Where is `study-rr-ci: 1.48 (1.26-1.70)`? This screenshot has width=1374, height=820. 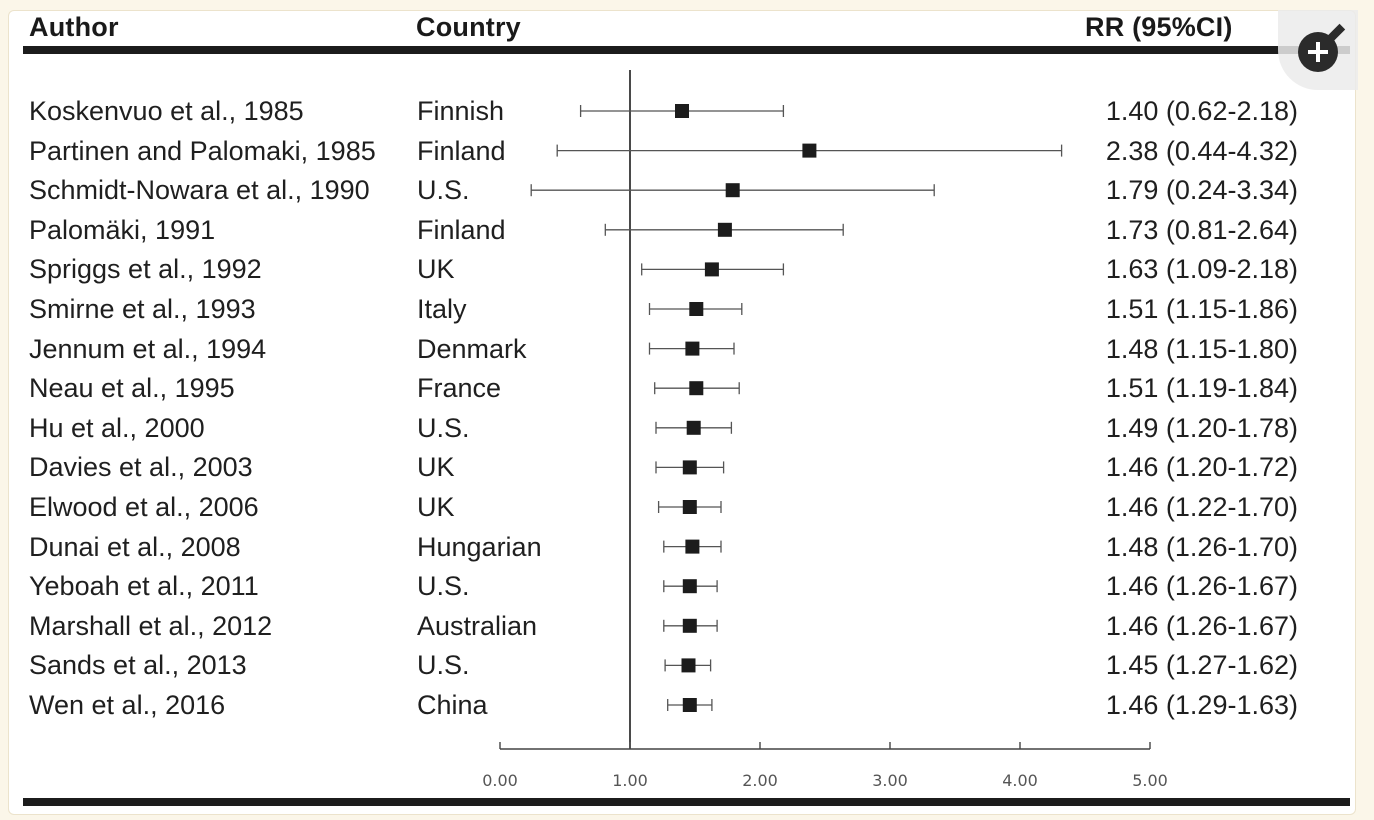 study-rr-ci: 1.48 (1.26-1.70) is located at coordinates (1201, 546).